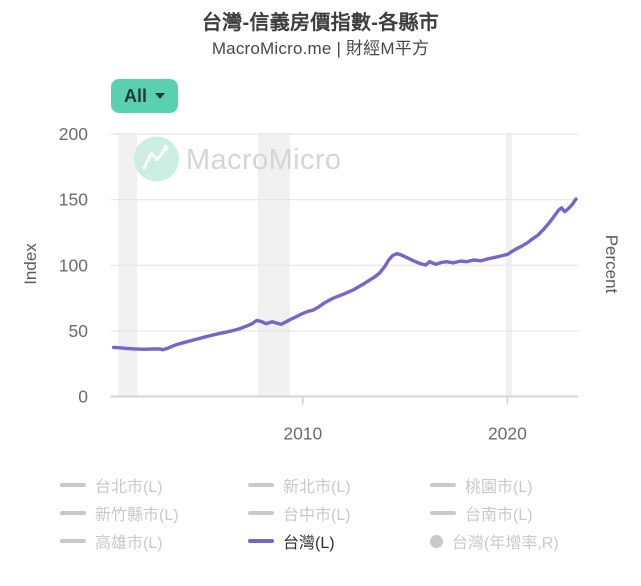 Image resolution: width=641 pixels, height=586 pixels. Describe the element at coordinates (79, 331) in the screenshot. I see `y-tick-label: 50` at that location.